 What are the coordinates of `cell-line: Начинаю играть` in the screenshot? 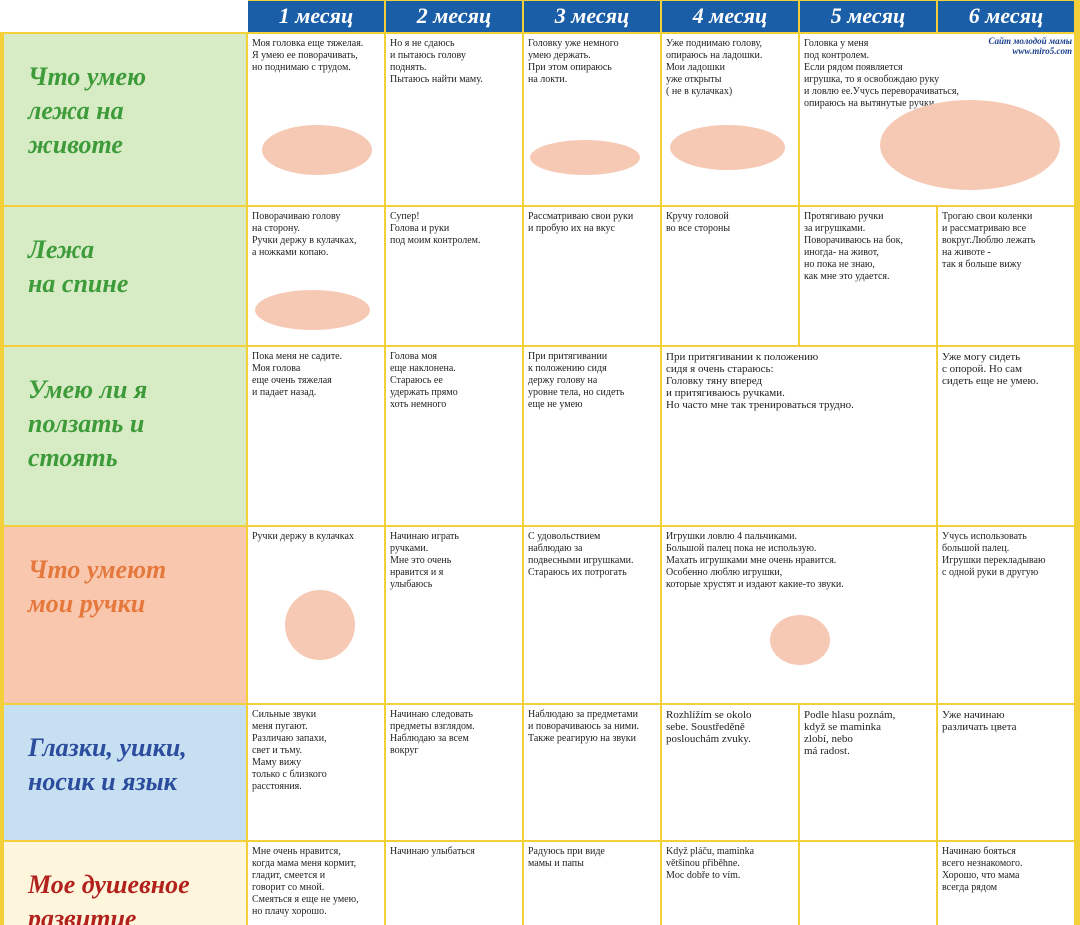 It's located at (424, 536).